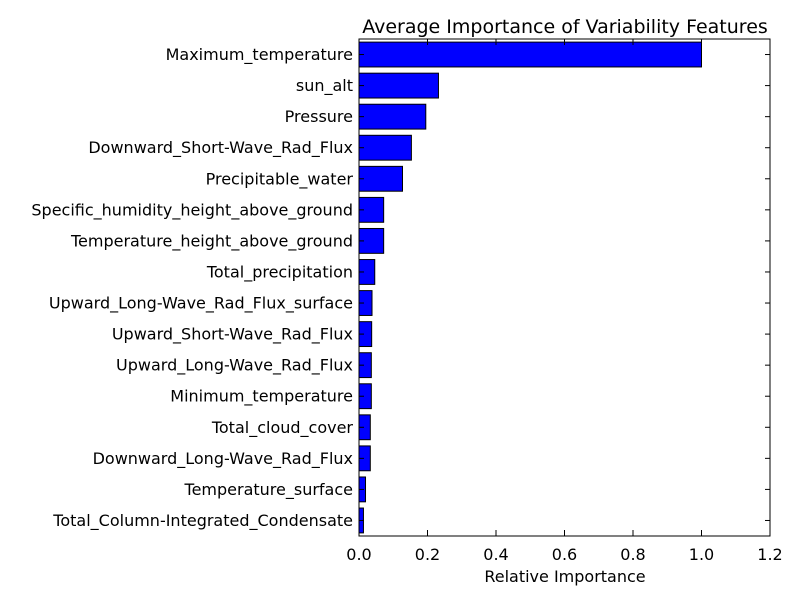 This screenshot has width=800, height=600. I want to click on y-tick-label: Minimum_temperature, so click(261, 397).